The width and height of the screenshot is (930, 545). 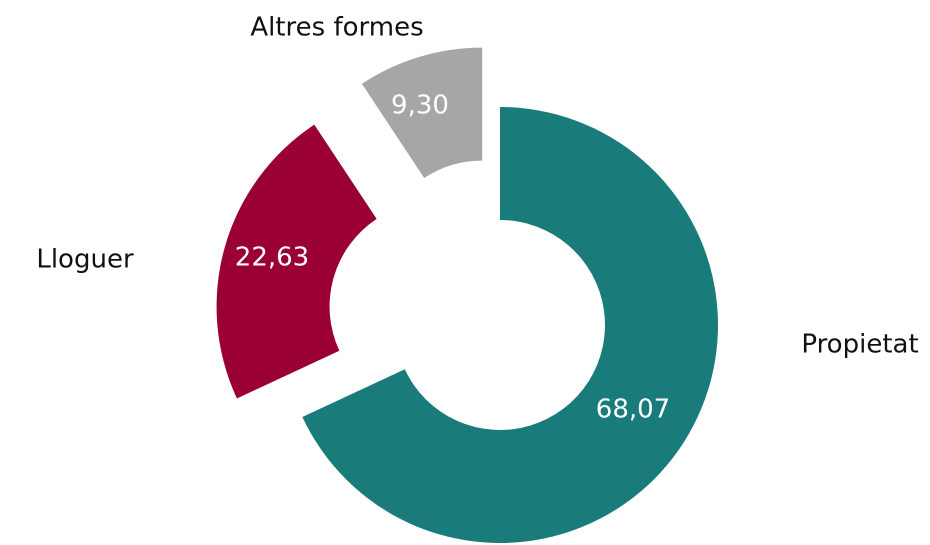 What do you see at coordinates (859, 345) in the screenshot?
I see `category-label: Propietat` at bounding box center [859, 345].